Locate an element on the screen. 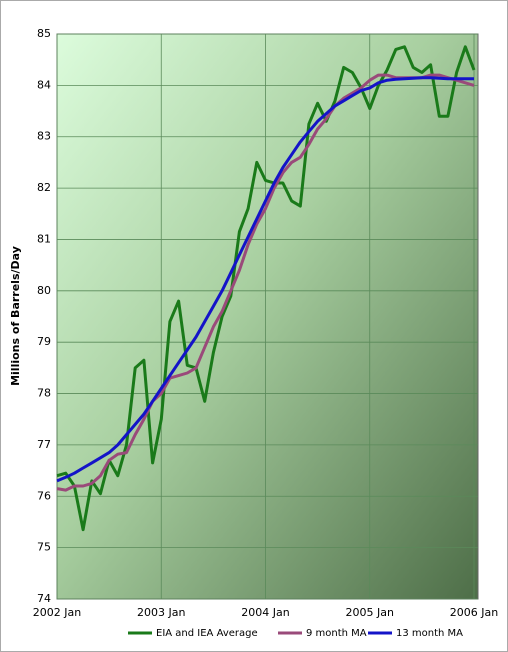 The height and width of the screenshot is (652, 508). y-tick-label: 82 is located at coordinates (44, 187).